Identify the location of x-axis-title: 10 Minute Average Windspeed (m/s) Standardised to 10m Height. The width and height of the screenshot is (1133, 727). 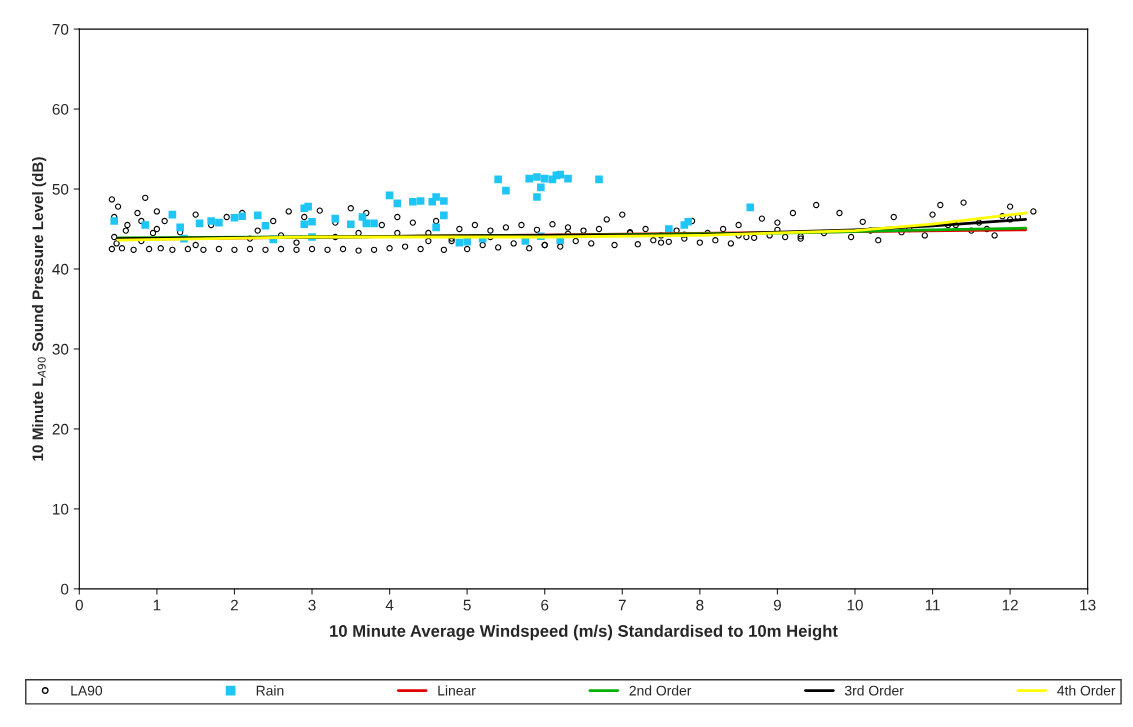
(584, 632).